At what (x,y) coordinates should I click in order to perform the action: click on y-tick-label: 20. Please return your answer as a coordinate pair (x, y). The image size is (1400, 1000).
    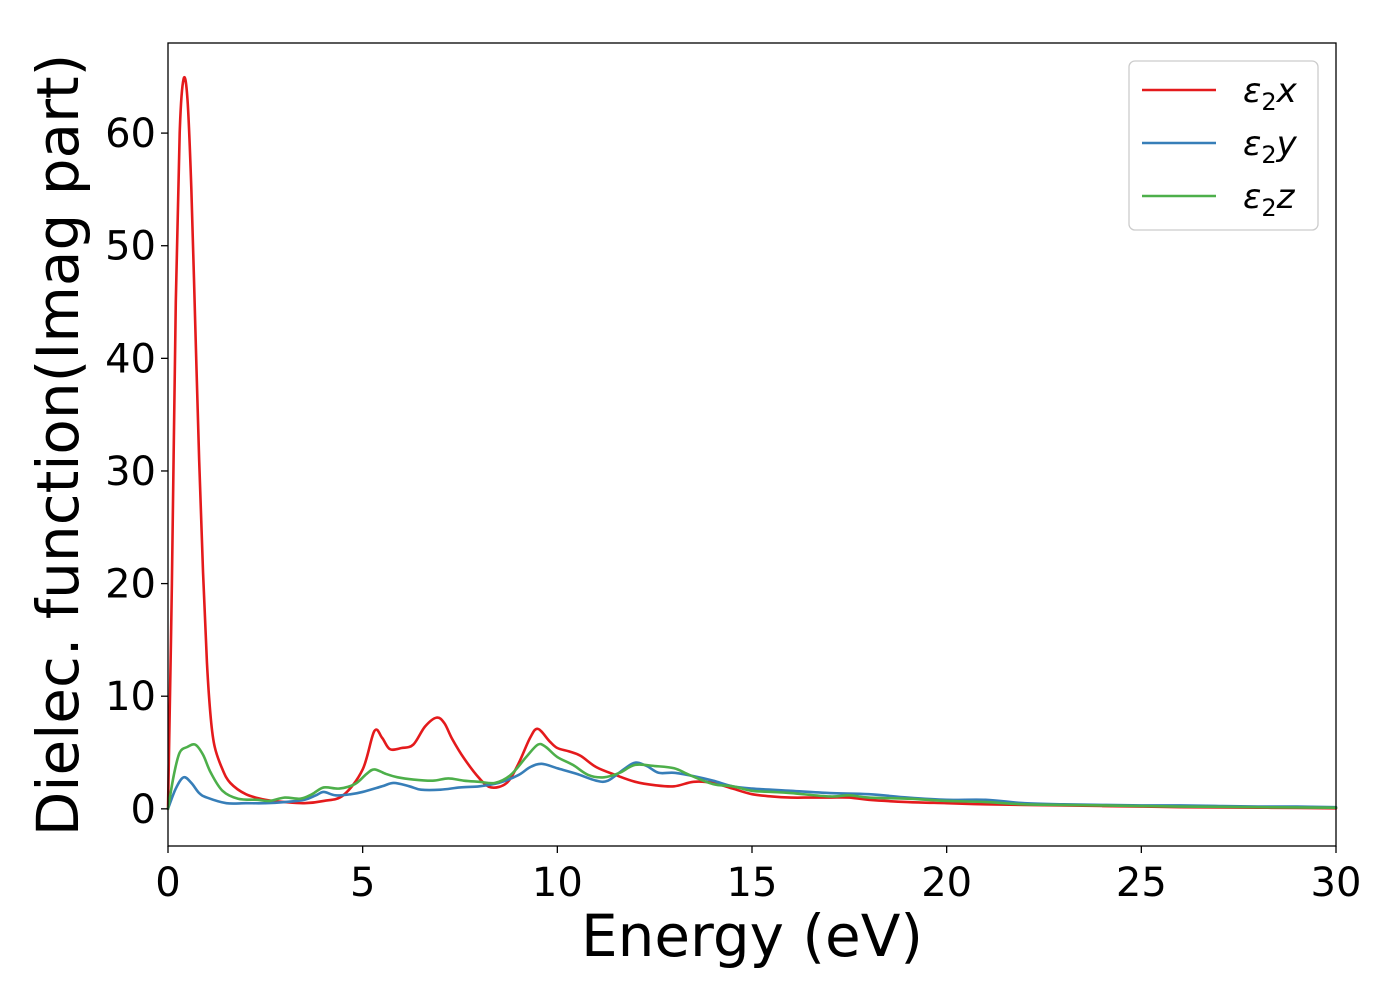
    Looking at the image, I should click on (130, 585).